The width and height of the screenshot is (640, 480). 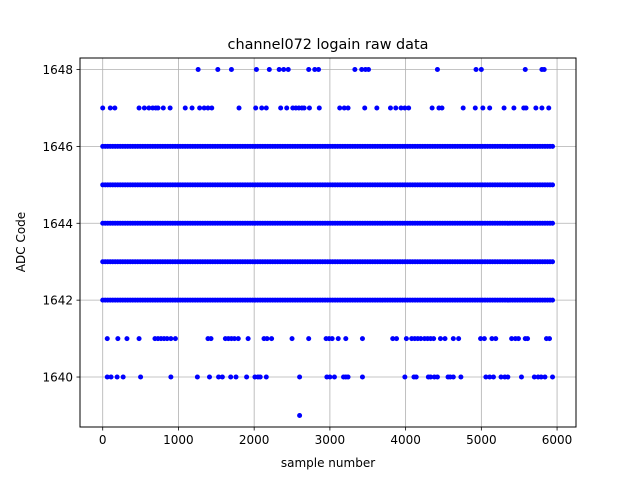 I want to click on x-tick-label: 5000, so click(x=481, y=440).